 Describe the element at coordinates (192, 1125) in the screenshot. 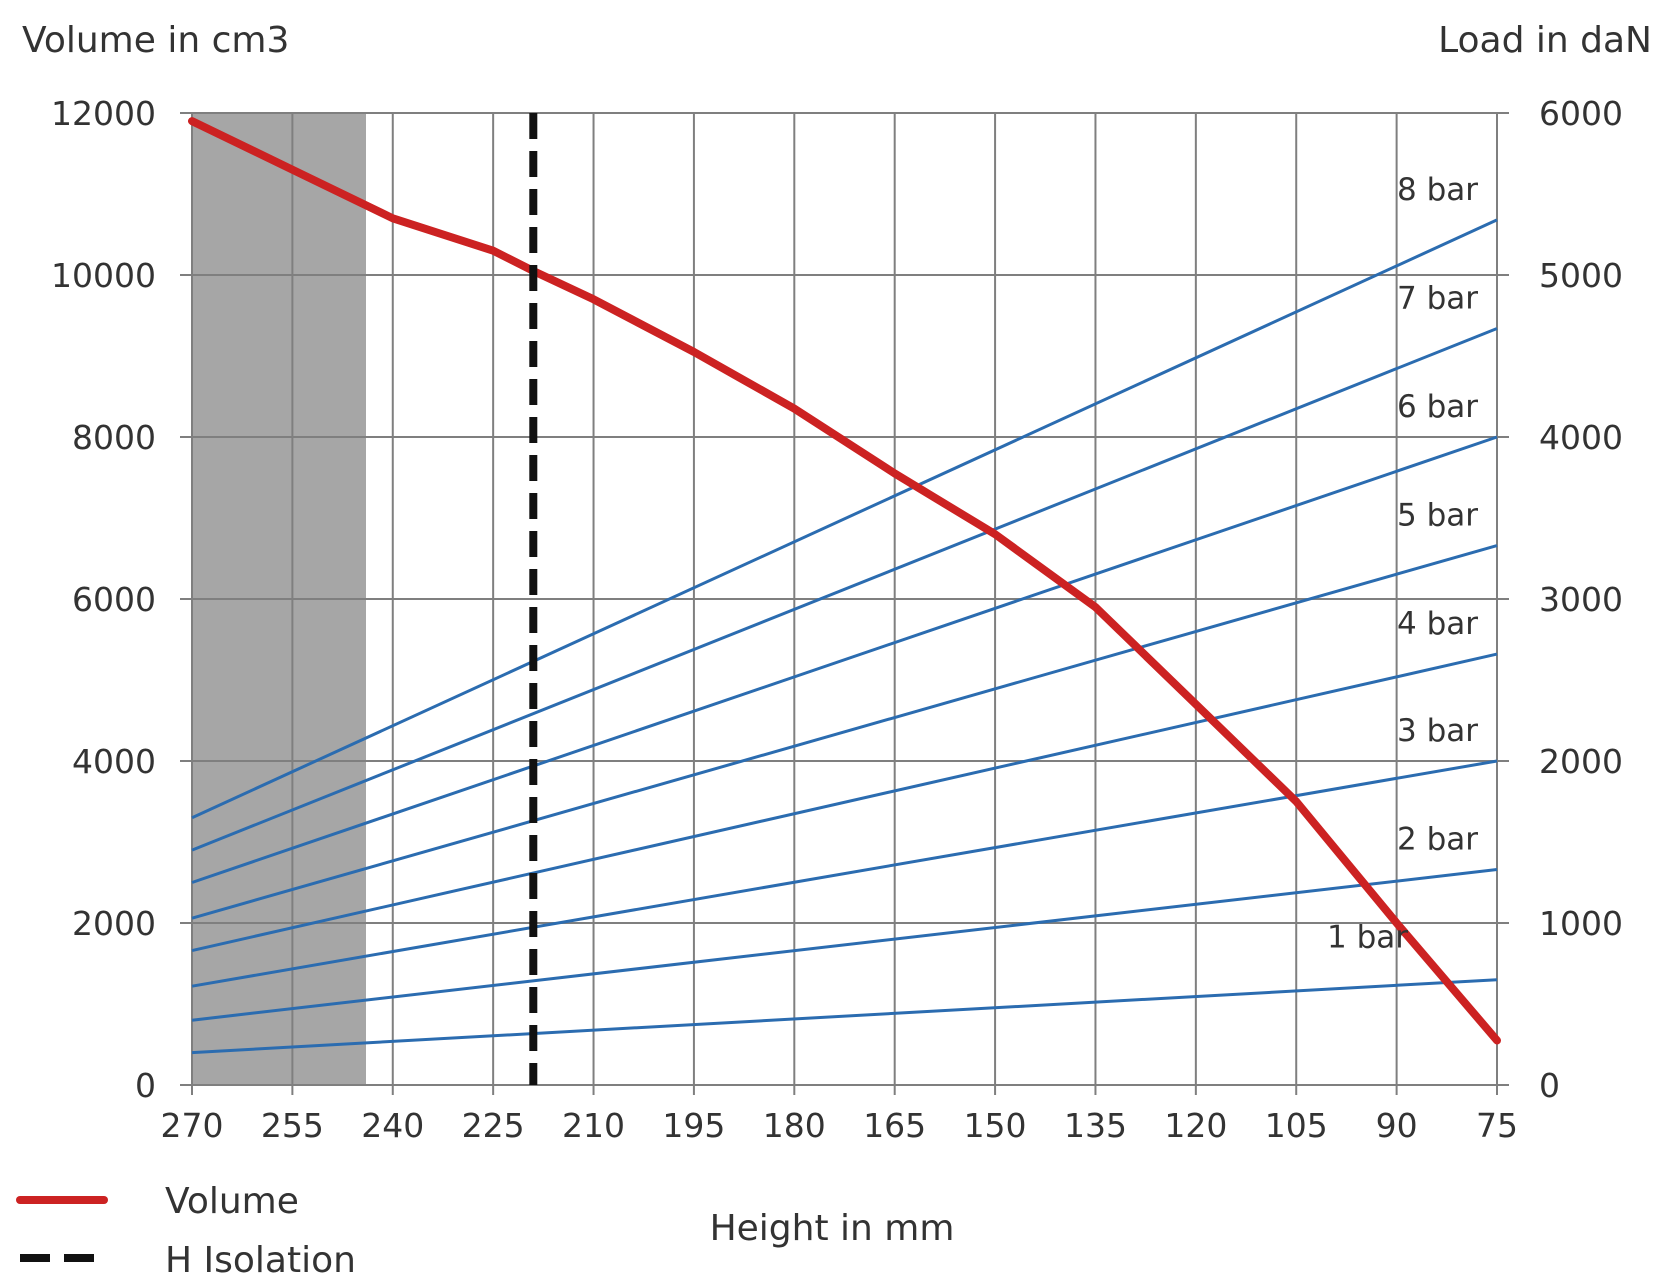

I see `x-tick-label: 270` at that location.